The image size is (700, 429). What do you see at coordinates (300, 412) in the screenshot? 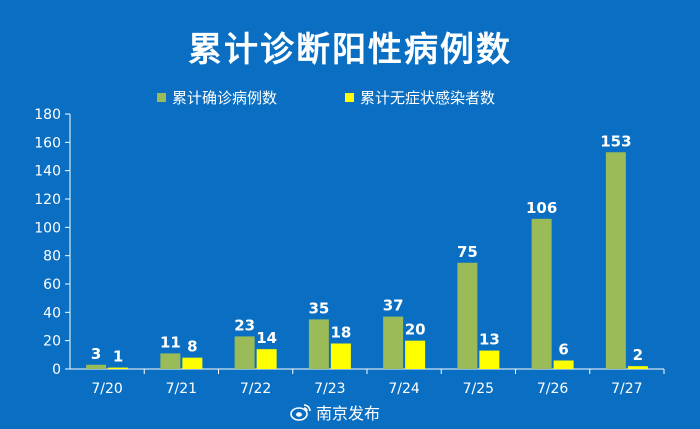
I see `weibo-icon` at bounding box center [300, 412].